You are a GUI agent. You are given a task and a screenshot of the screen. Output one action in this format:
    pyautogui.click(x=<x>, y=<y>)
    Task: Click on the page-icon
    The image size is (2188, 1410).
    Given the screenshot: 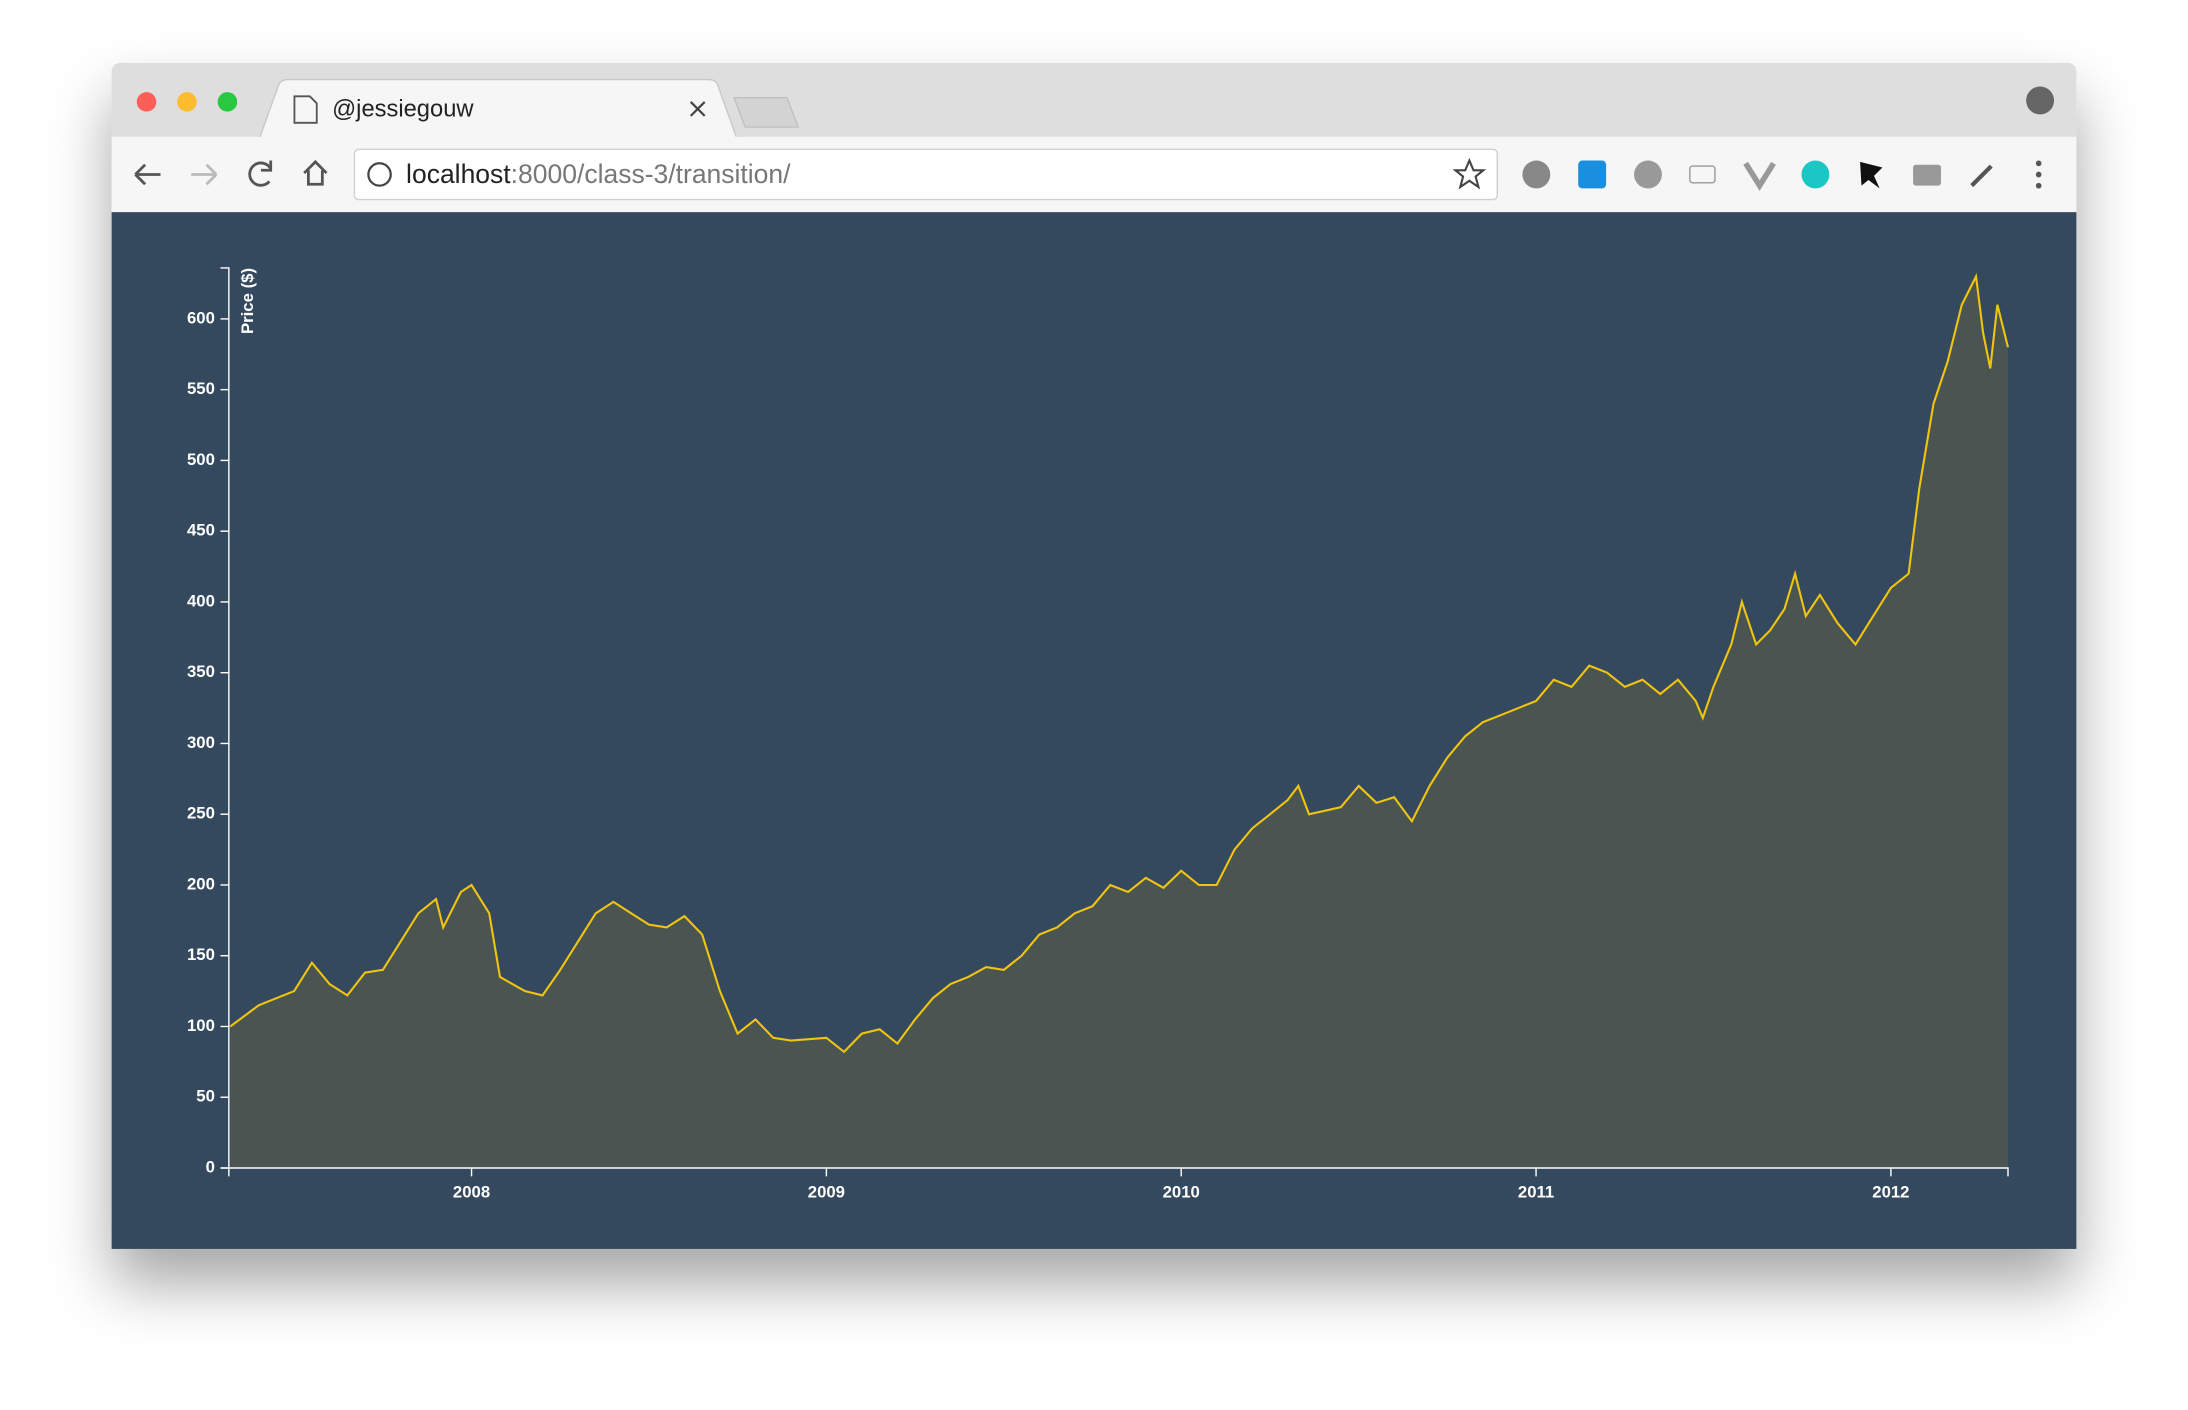 What is the action you would take?
    pyautogui.click(x=305, y=109)
    